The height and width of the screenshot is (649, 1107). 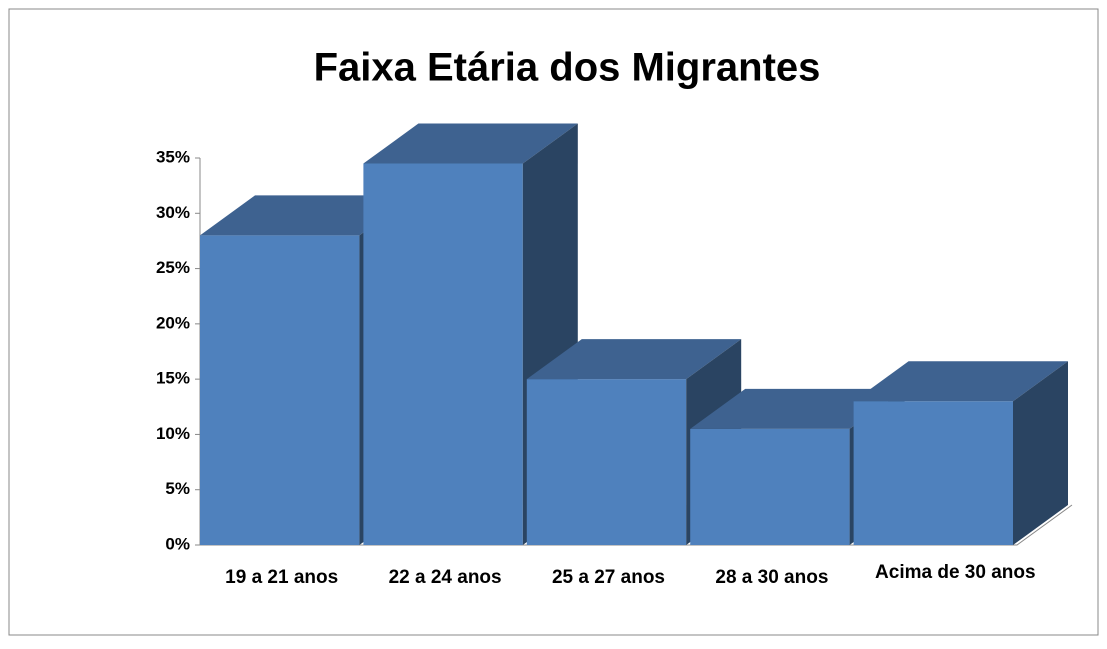 I want to click on y-tick-label: 20%, so click(x=173, y=322).